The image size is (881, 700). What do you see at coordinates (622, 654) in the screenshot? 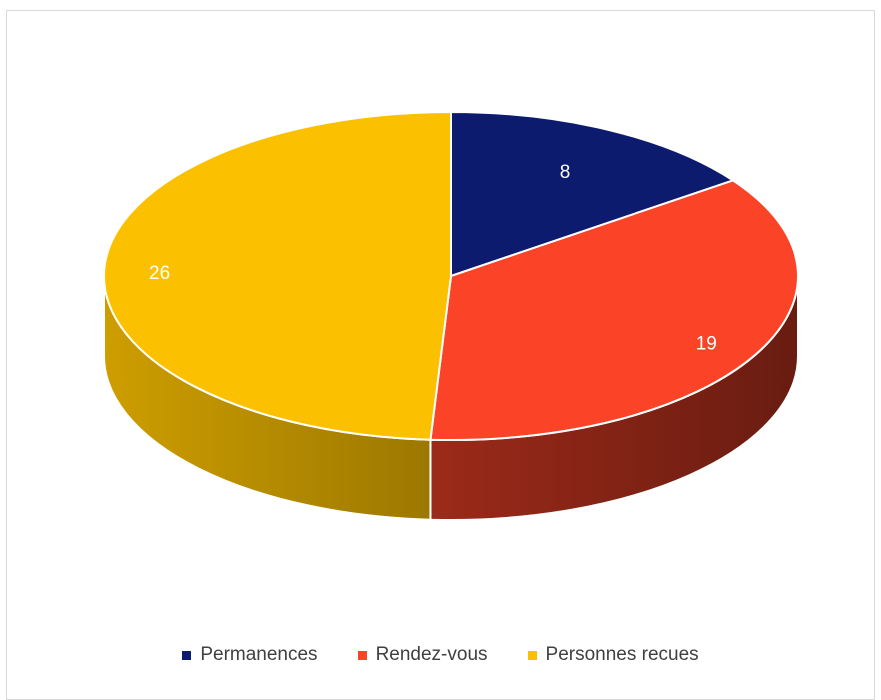
I see `legend-label-personnes-recues: Personnes recues` at bounding box center [622, 654].